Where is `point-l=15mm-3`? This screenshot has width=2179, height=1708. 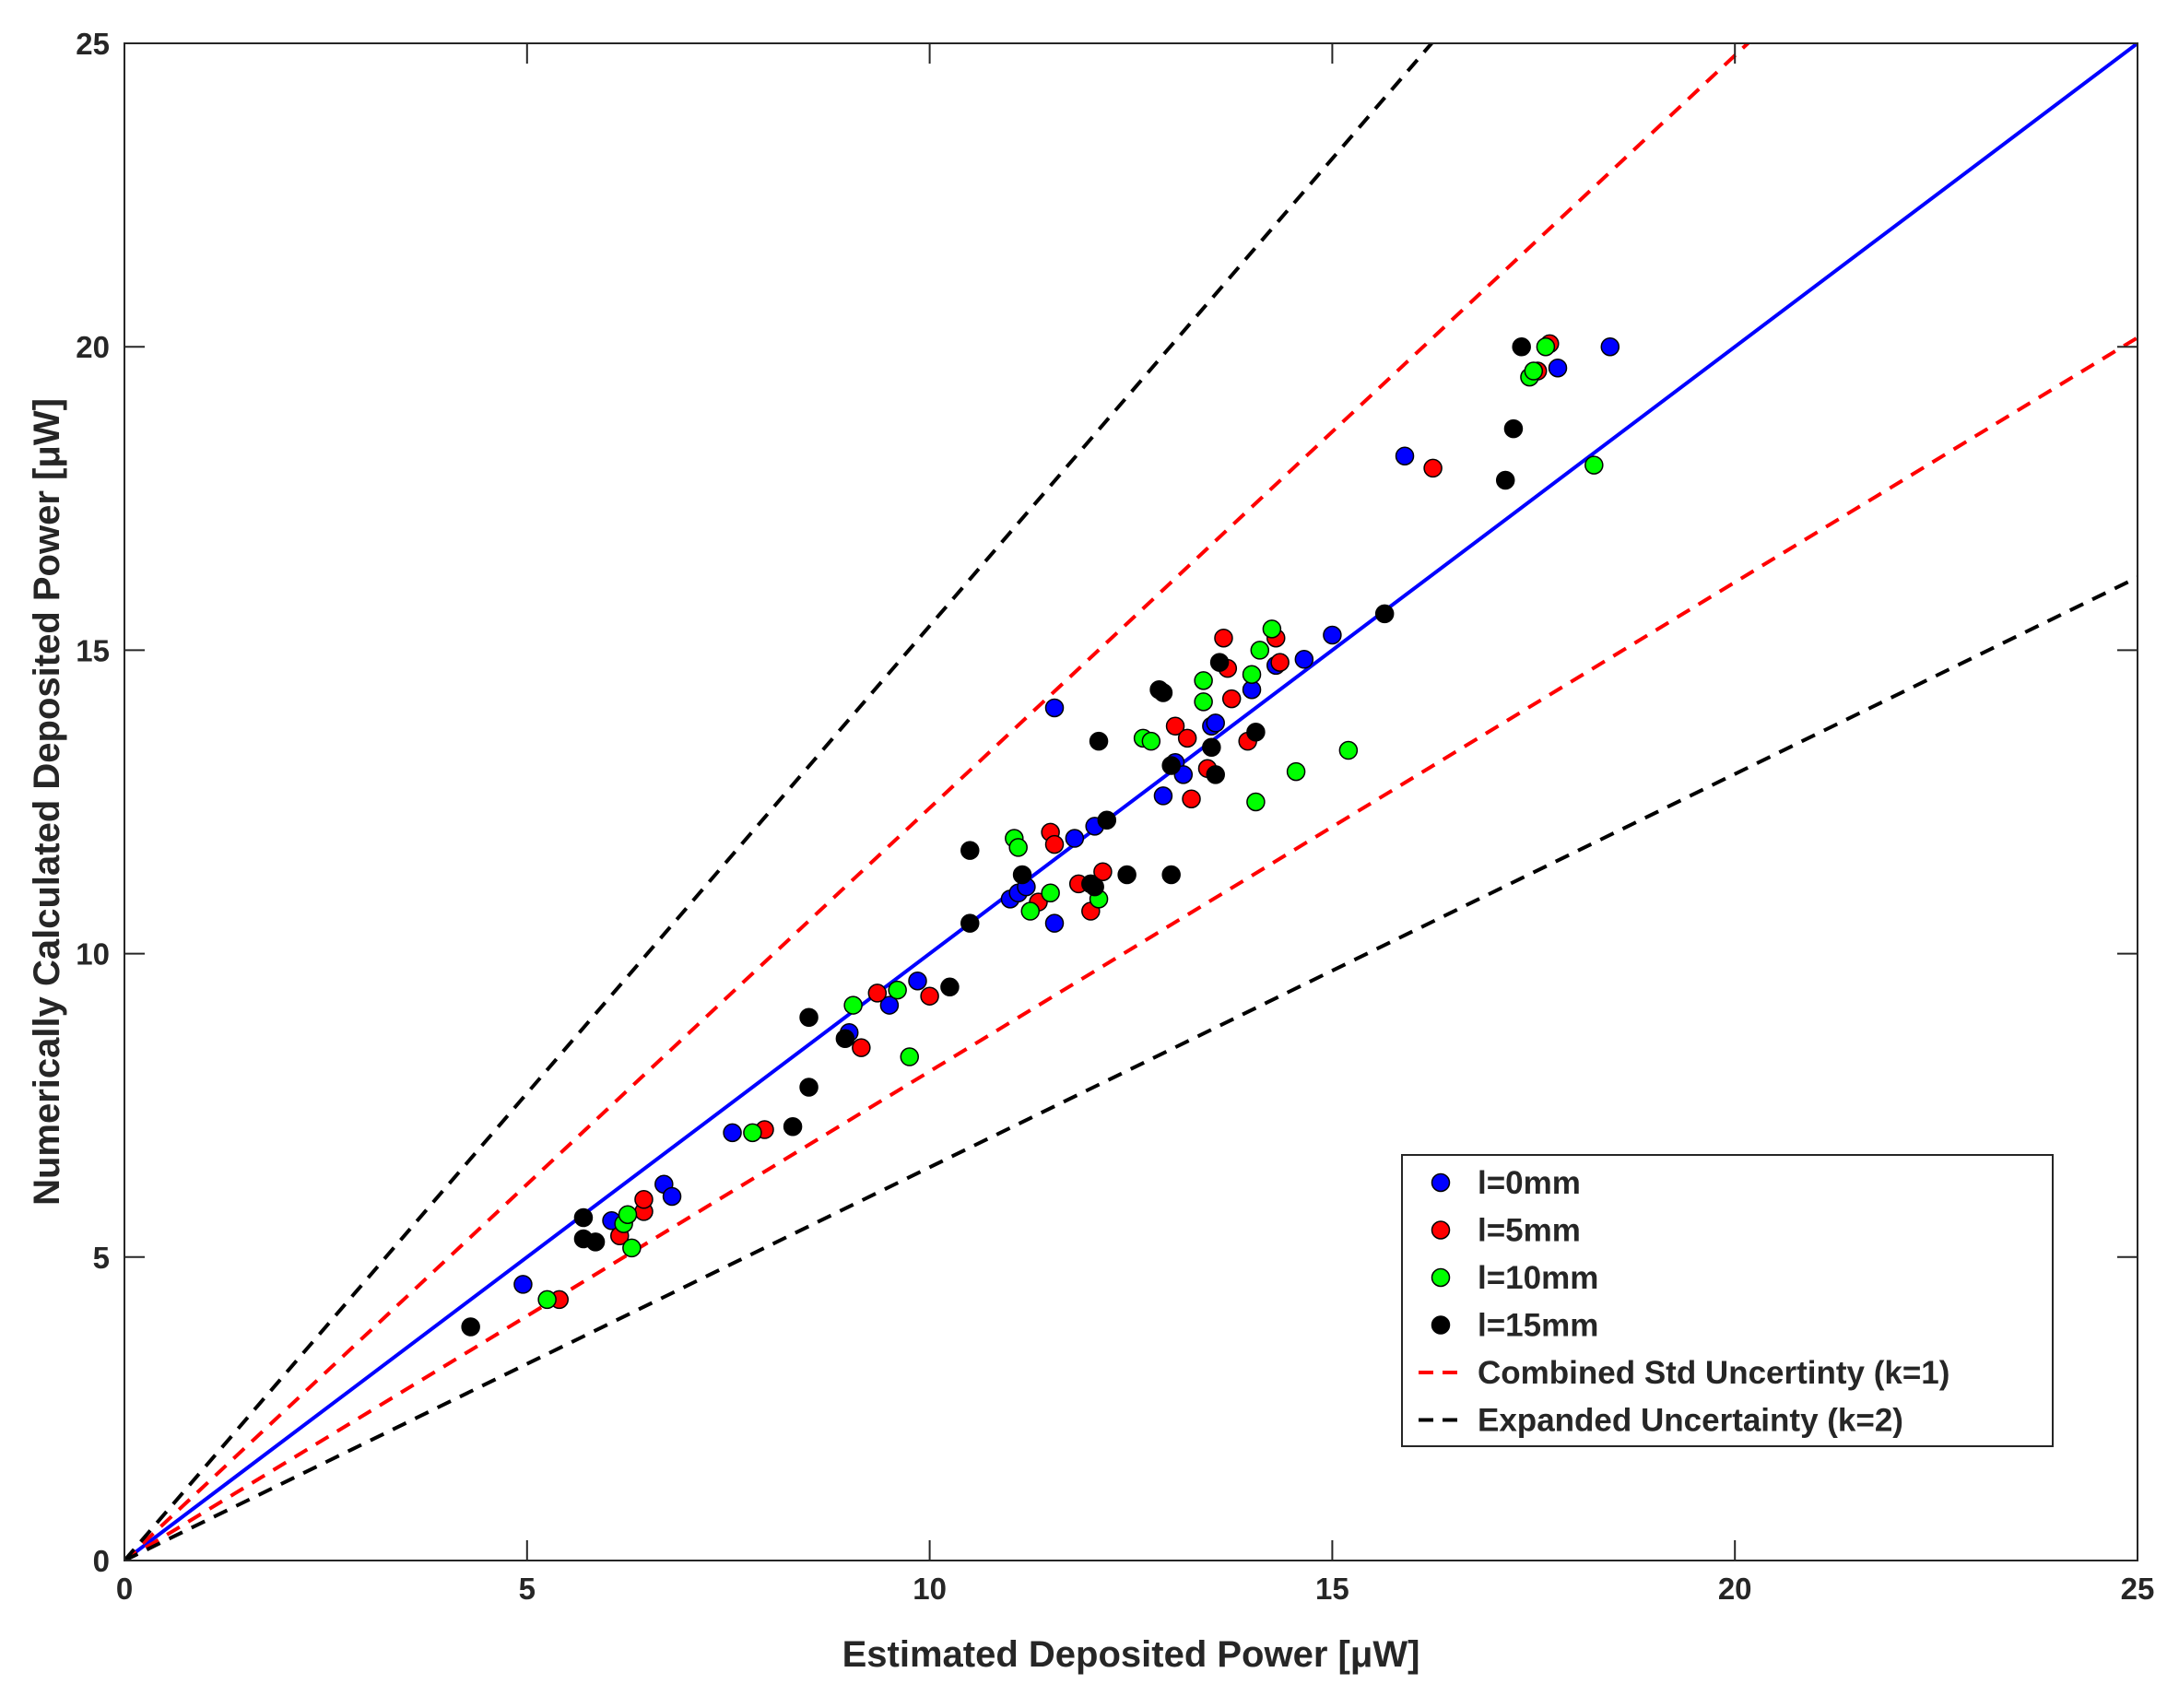 point-l=15mm-3 is located at coordinates (595, 1242).